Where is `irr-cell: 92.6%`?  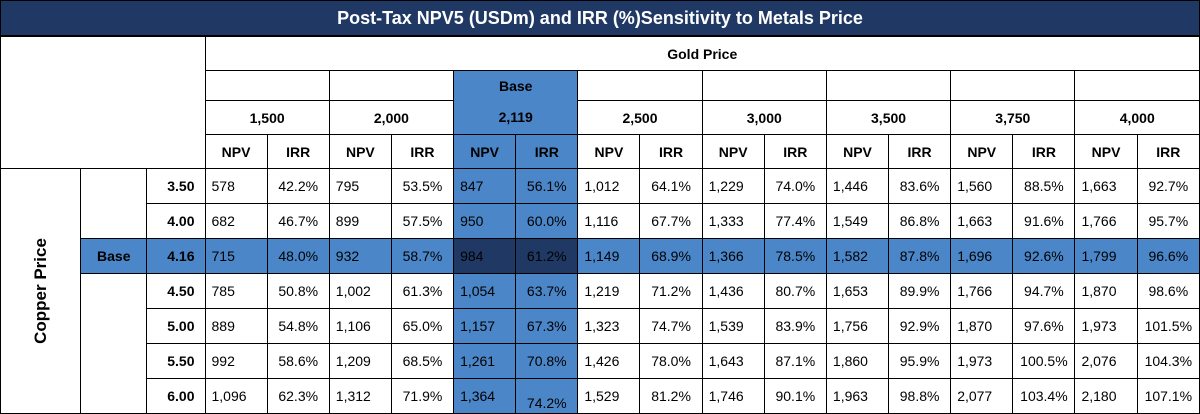
irr-cell: 92.6% is located at coordinates (1044, 256).